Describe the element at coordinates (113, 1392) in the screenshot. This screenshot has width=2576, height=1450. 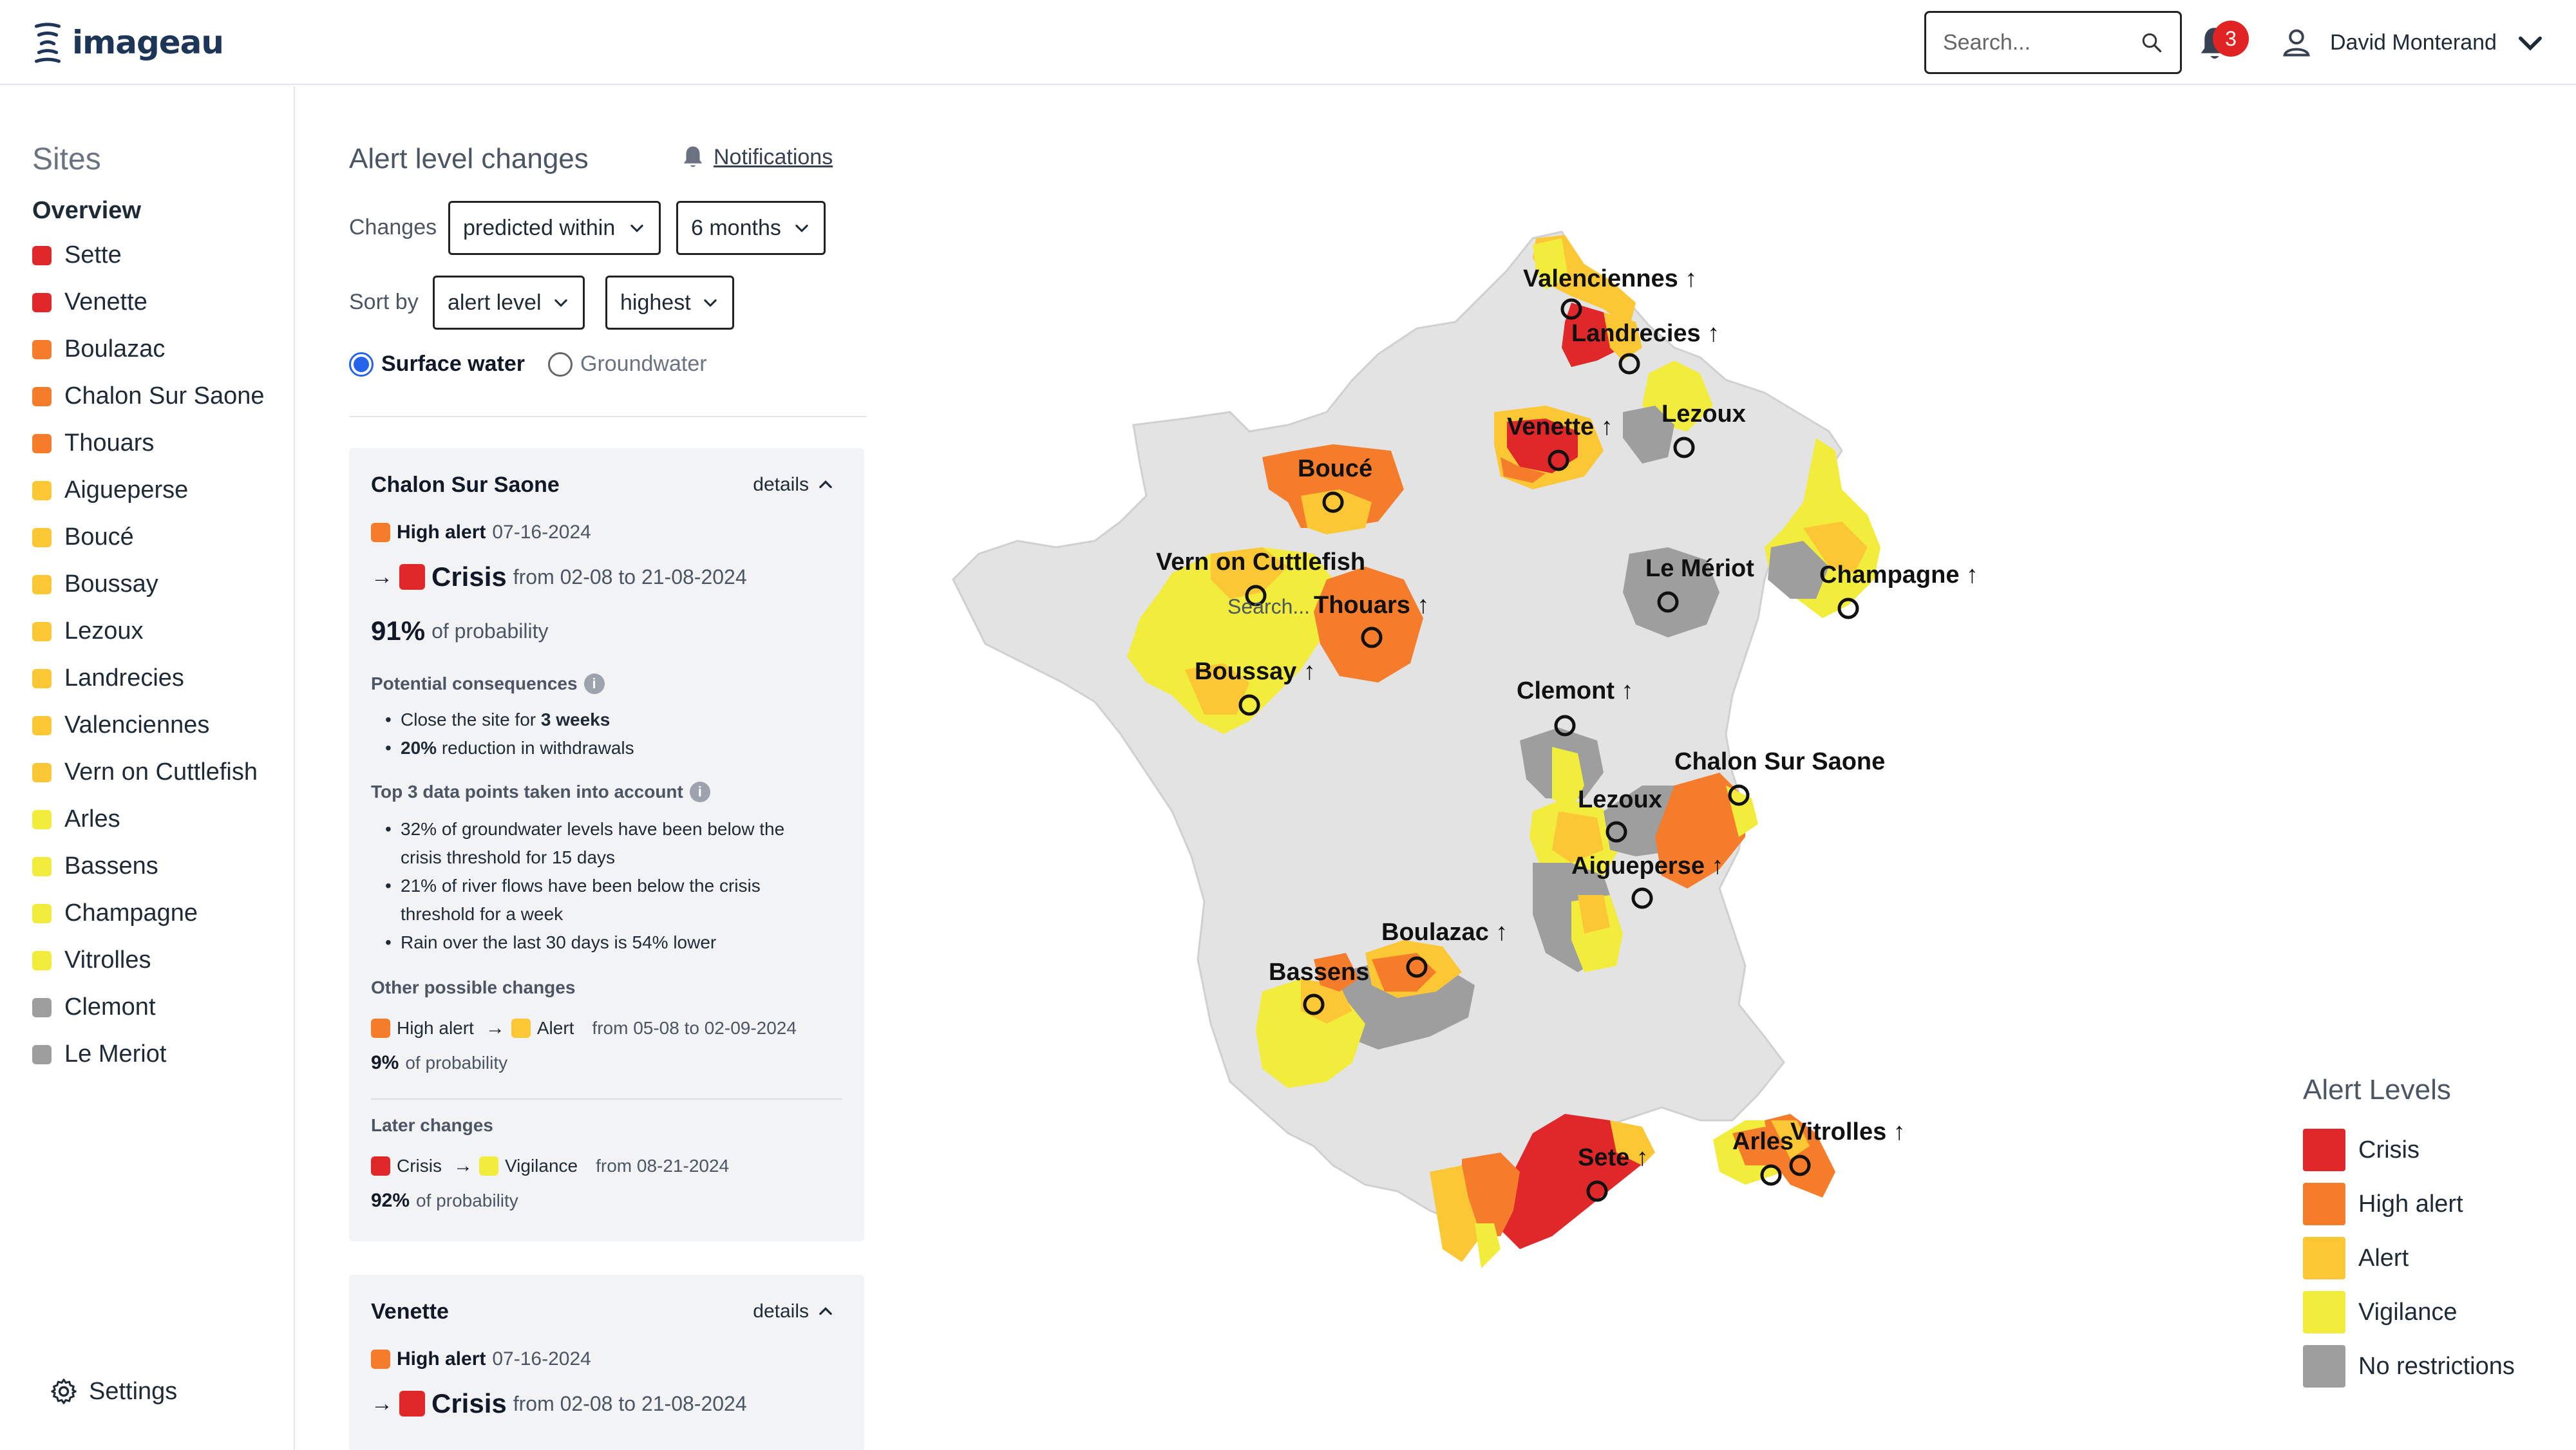
I see `settings-button: Settings` at that location.